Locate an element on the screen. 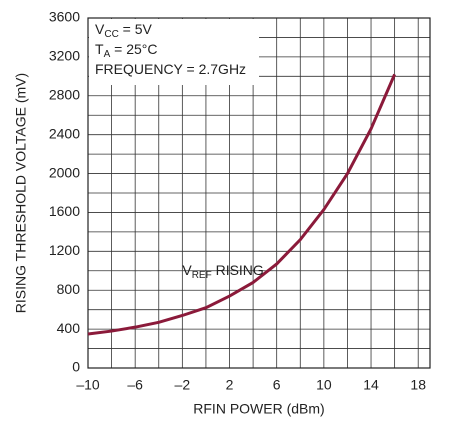 The height and width of the screenshot is (430, 450). text-part: = 5V is located at coordinates (136, 29).